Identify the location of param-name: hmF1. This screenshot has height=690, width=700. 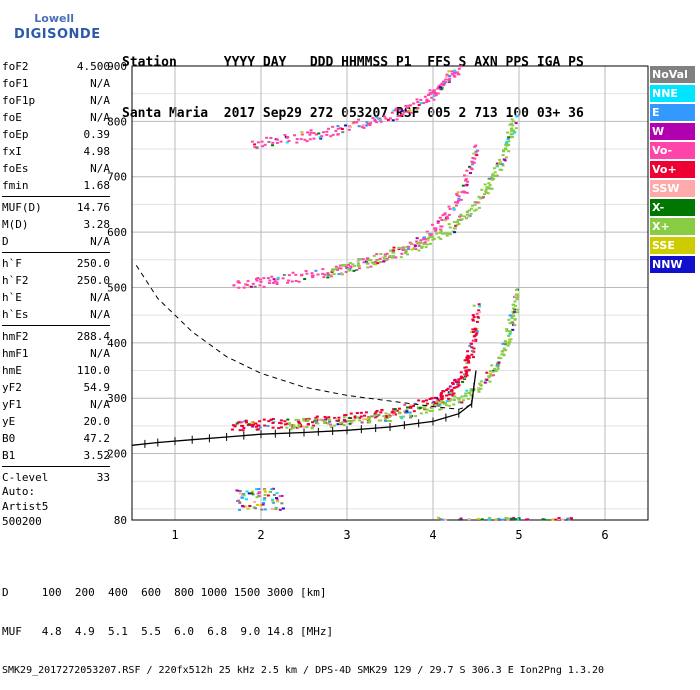
(15, 353).